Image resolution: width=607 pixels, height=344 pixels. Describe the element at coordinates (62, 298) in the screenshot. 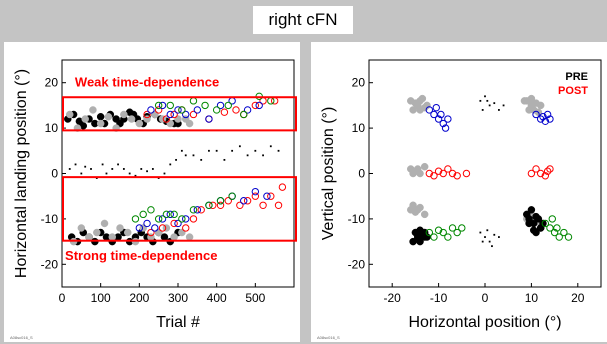

I see `x-tick-label: 0` at that location.